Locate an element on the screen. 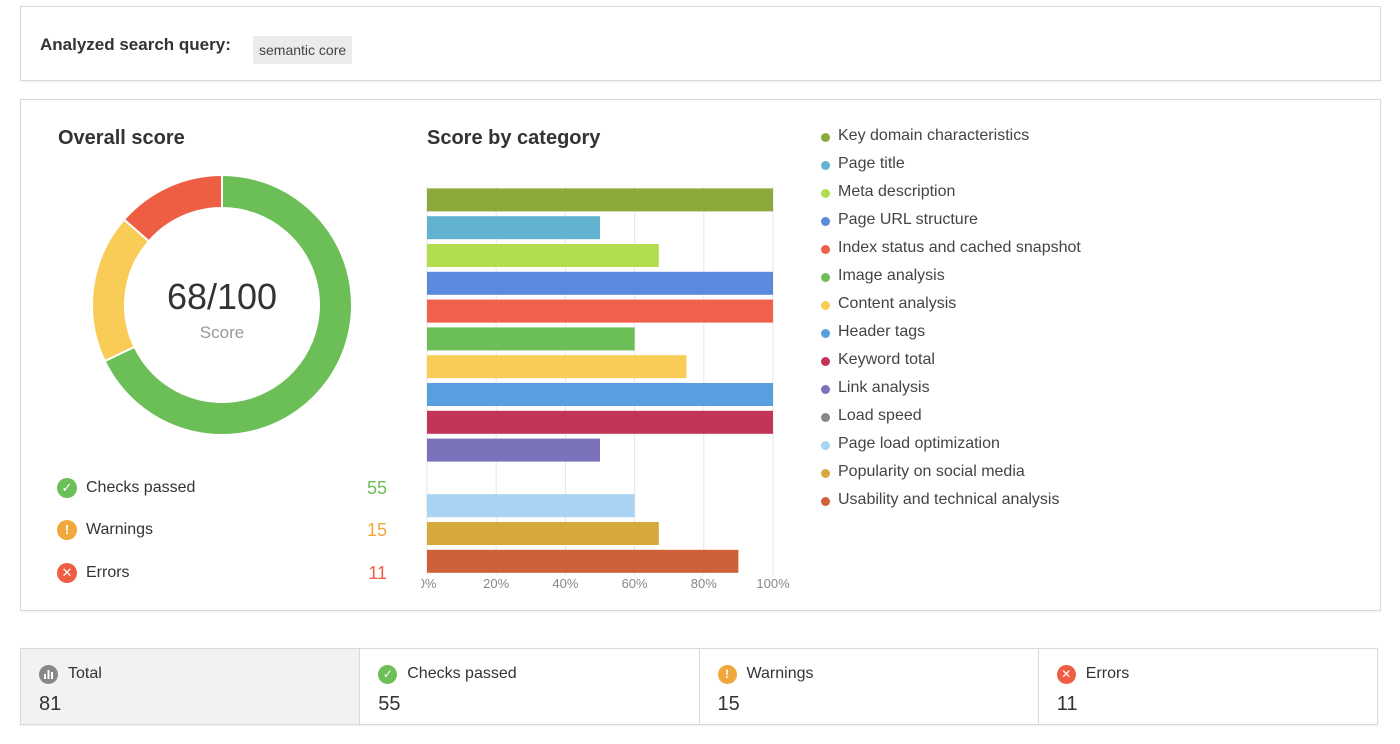 The width and height of the screenshot is (1400, 744). stat-checks-passed: ✓ Checks passed 55 is located at coordinates (222, 490).